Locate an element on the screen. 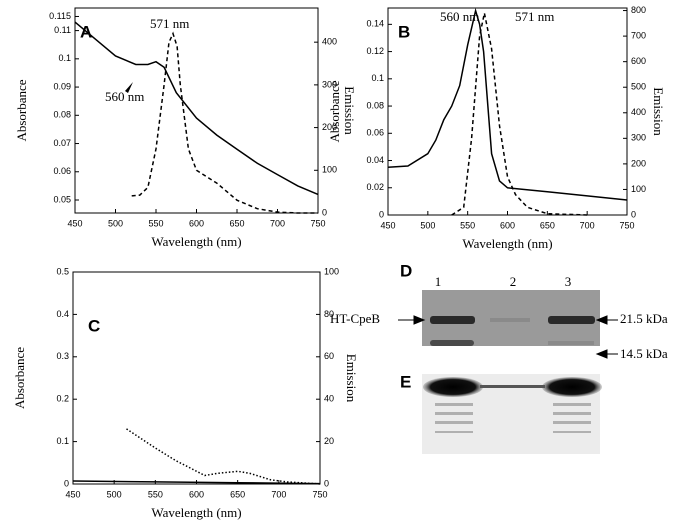  panel-label: B is located at coordinates (404, 31).